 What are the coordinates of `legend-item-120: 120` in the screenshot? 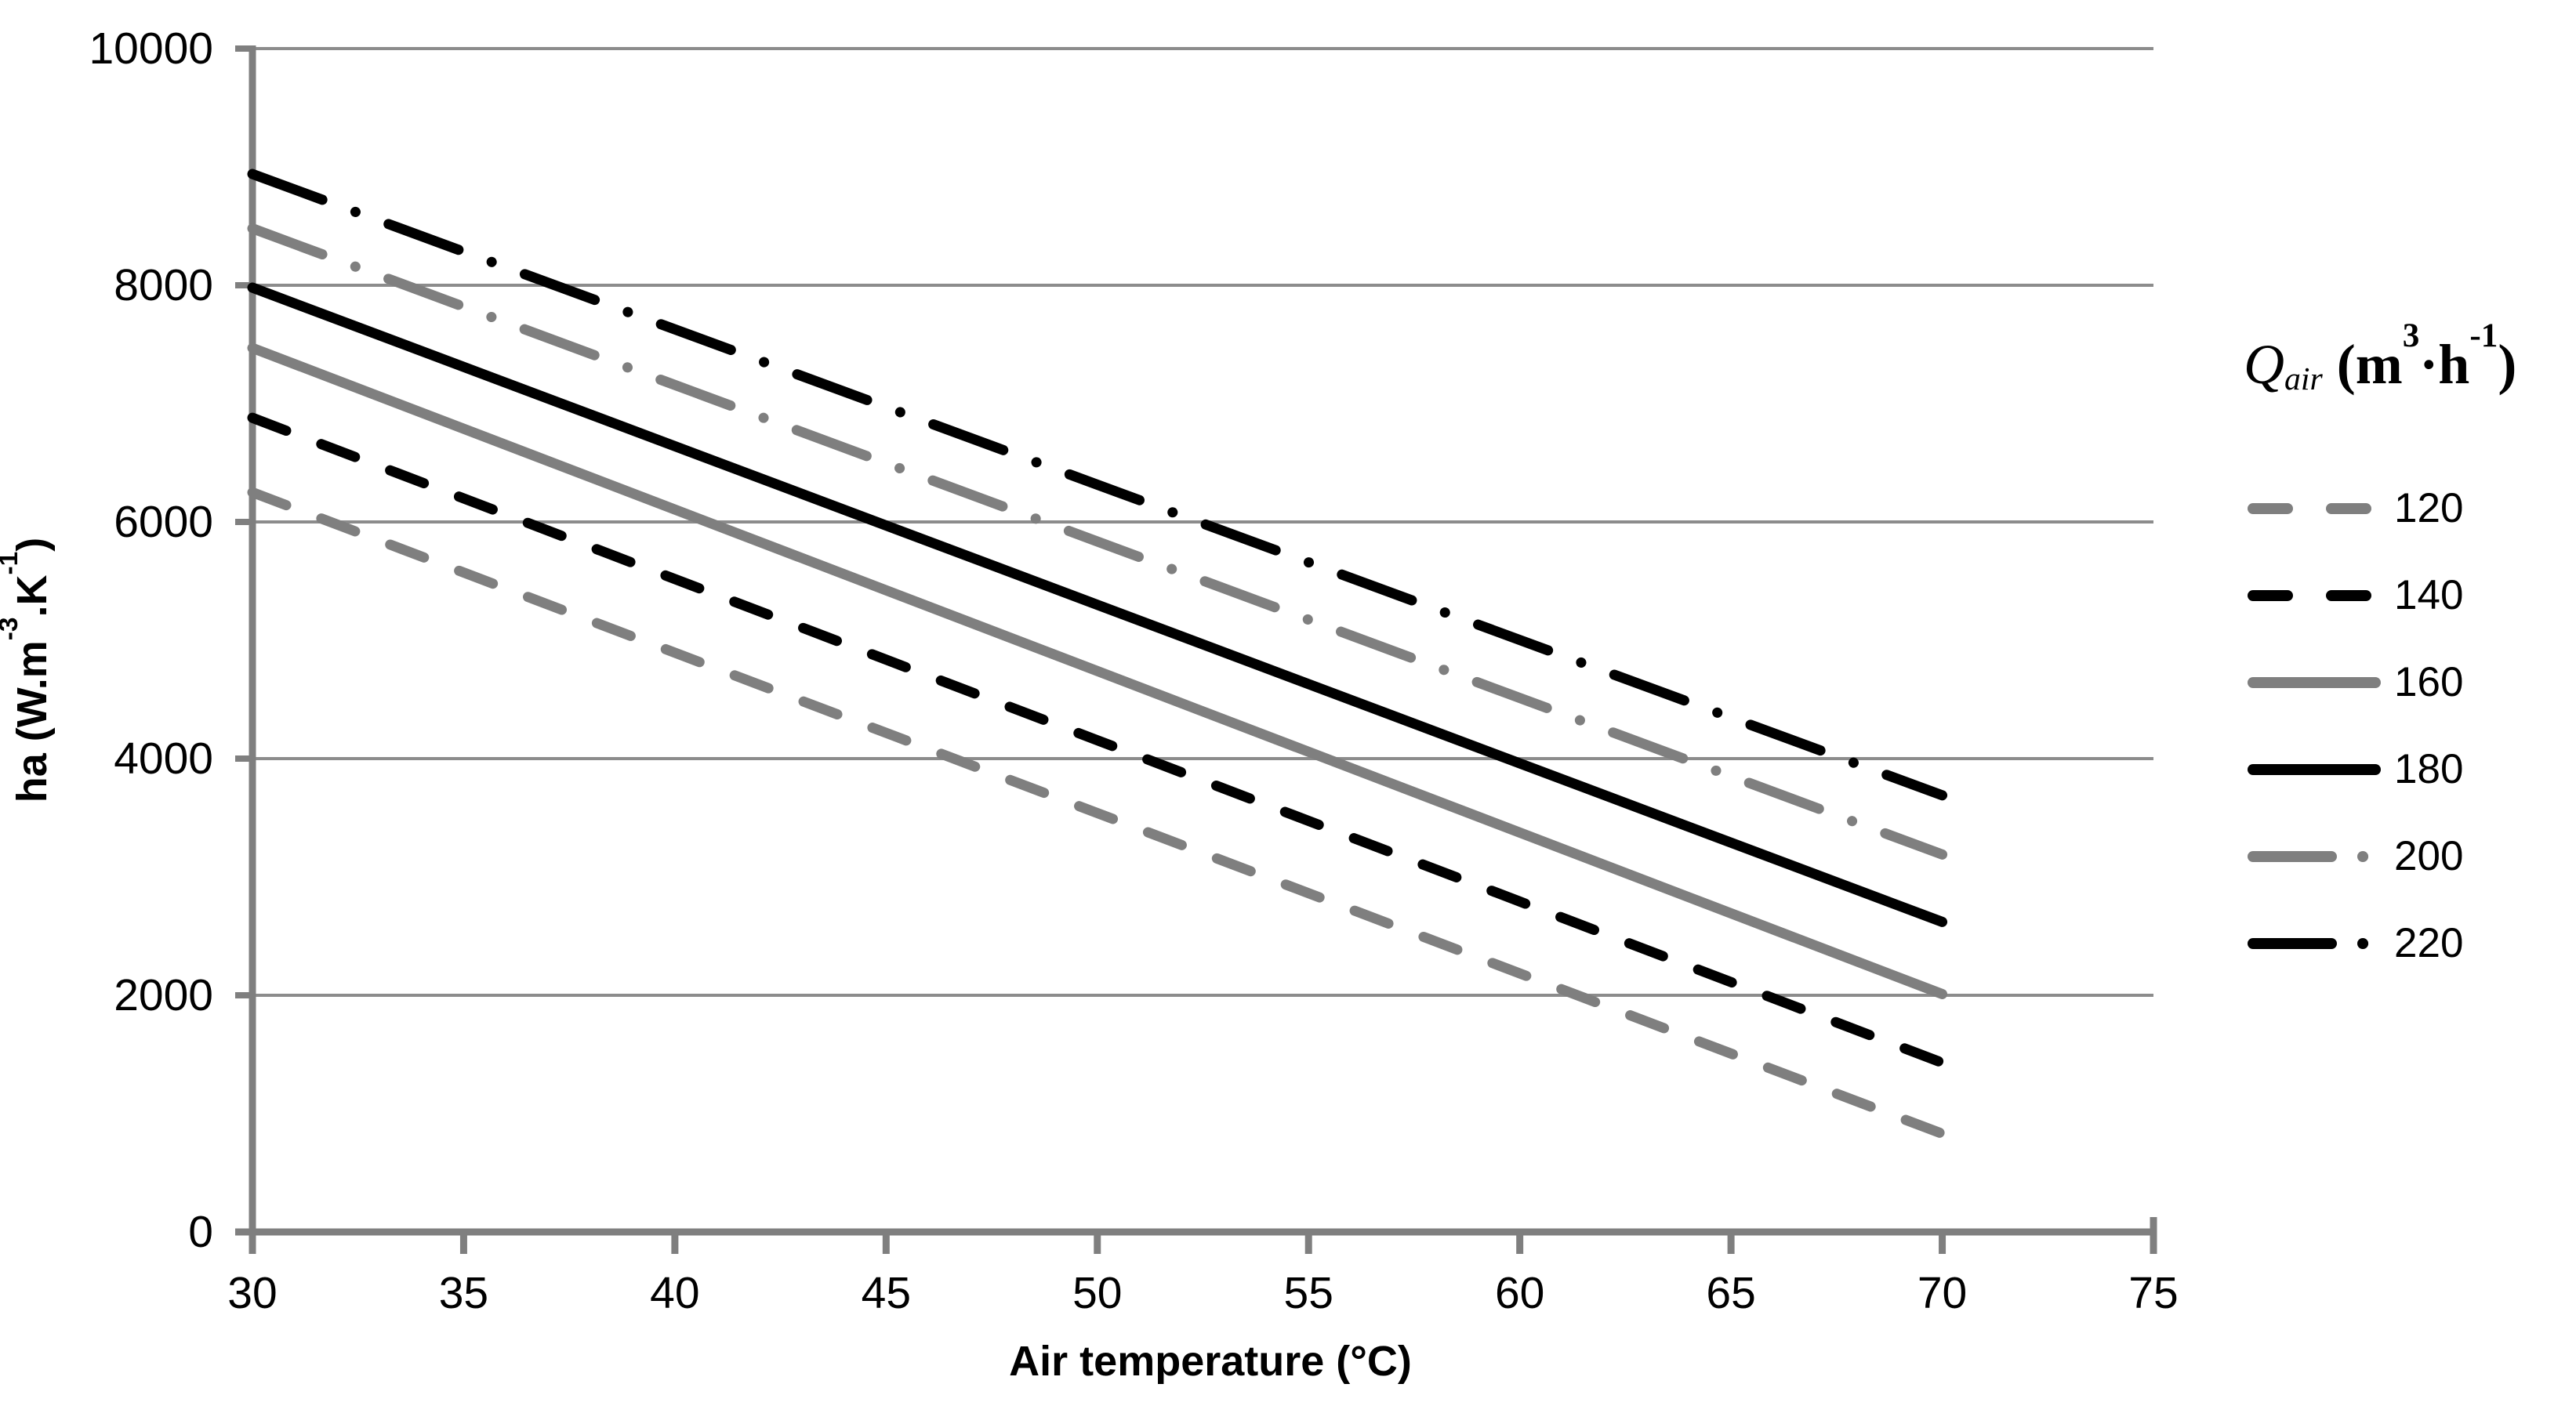 It's located at (2355, 508).